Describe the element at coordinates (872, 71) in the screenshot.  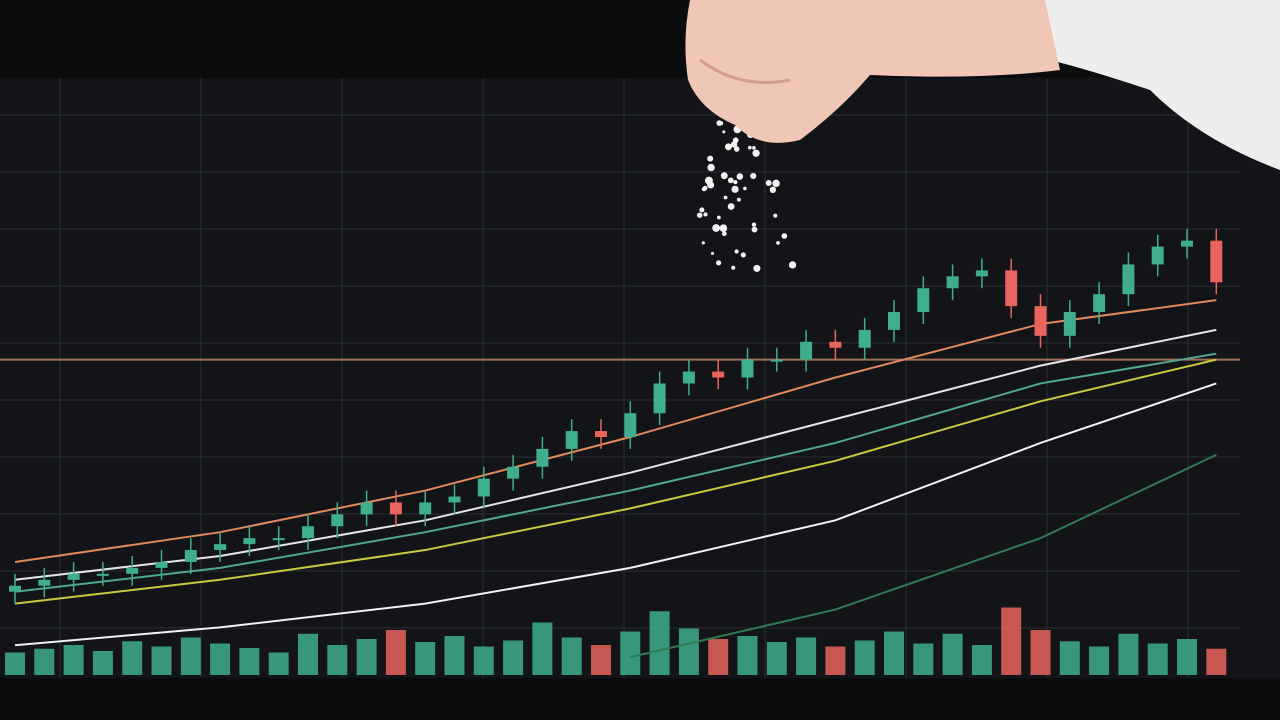
I see `hand-skin` at that location.